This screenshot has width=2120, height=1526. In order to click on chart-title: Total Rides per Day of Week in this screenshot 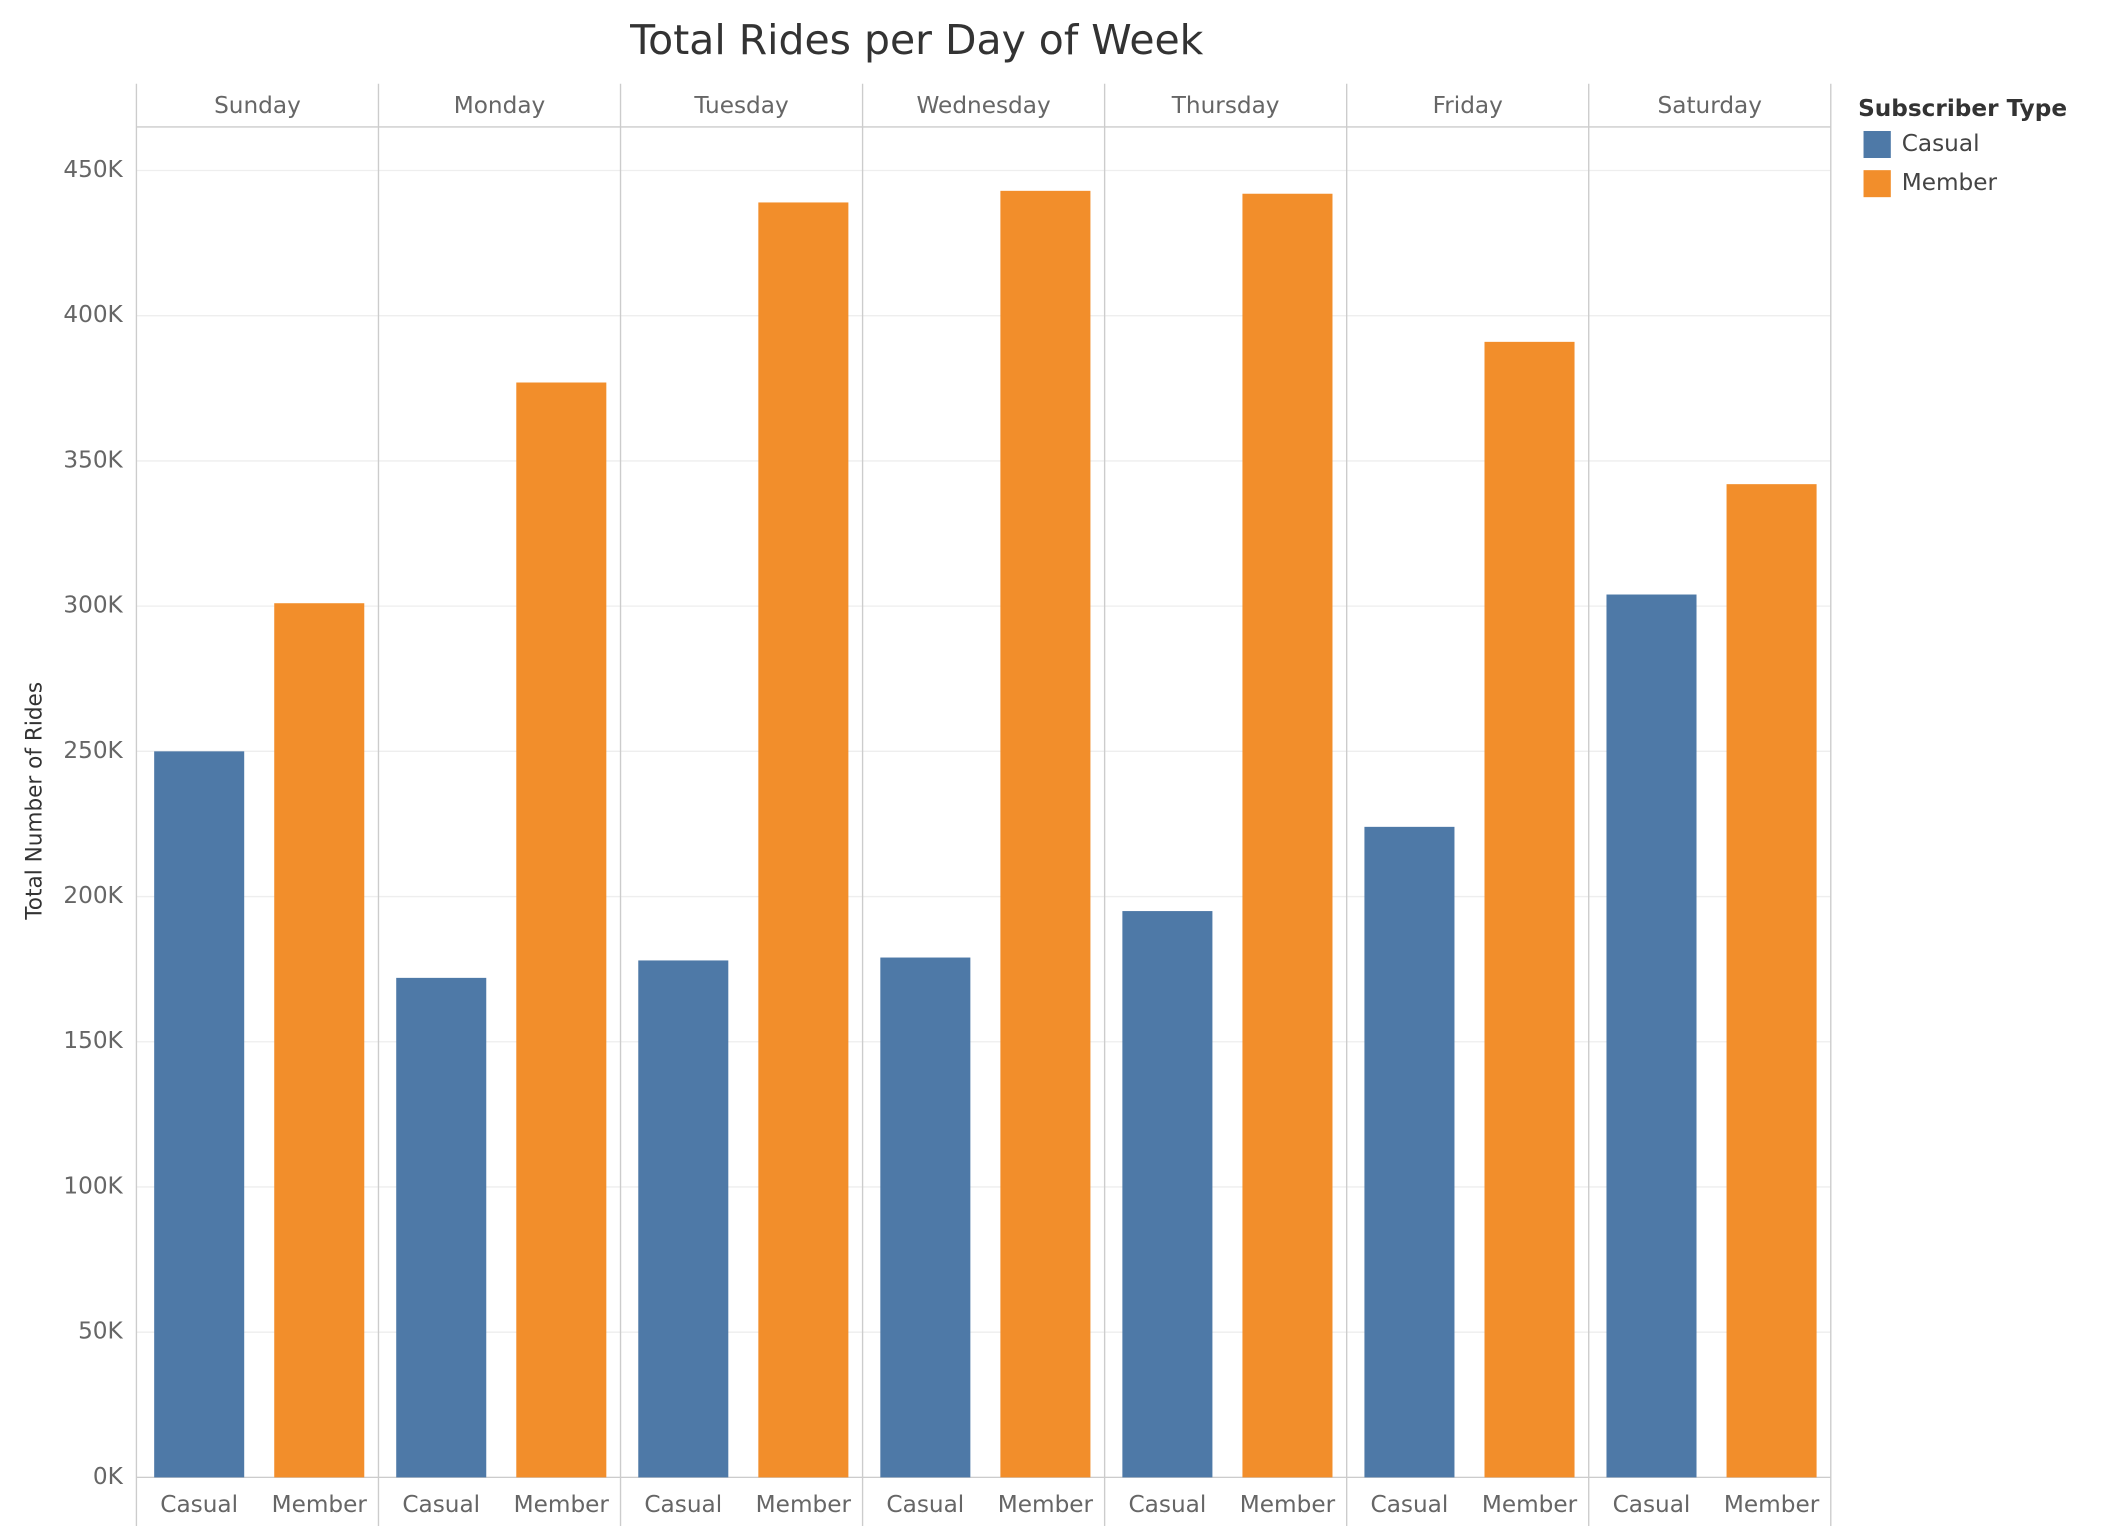, I will do `click(916, 40)`.